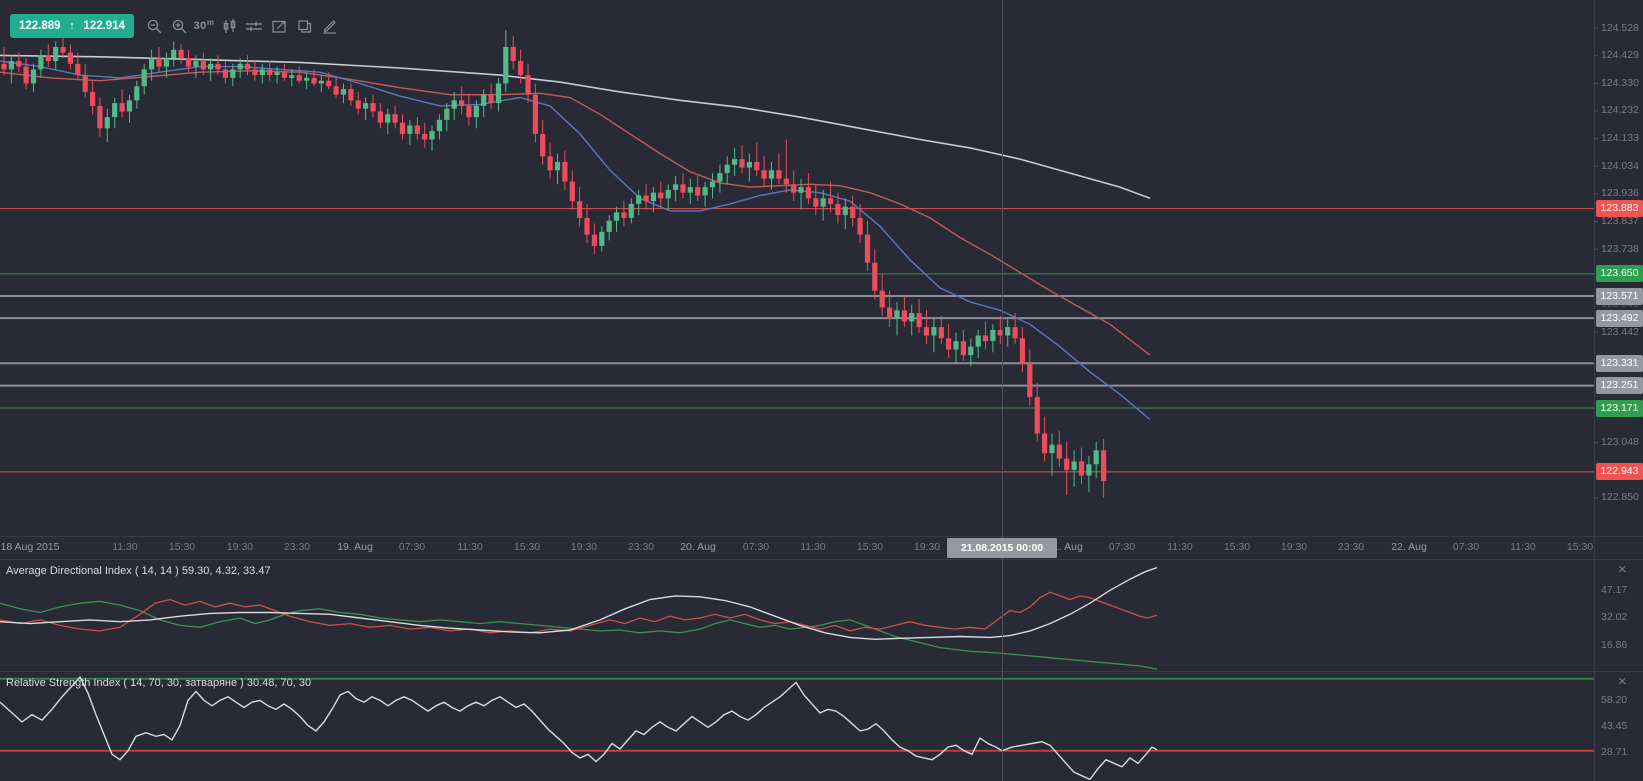  Describe the element at coordinates (229, 26) in the screenshot. I see `candlestick-style-icon` at that location.